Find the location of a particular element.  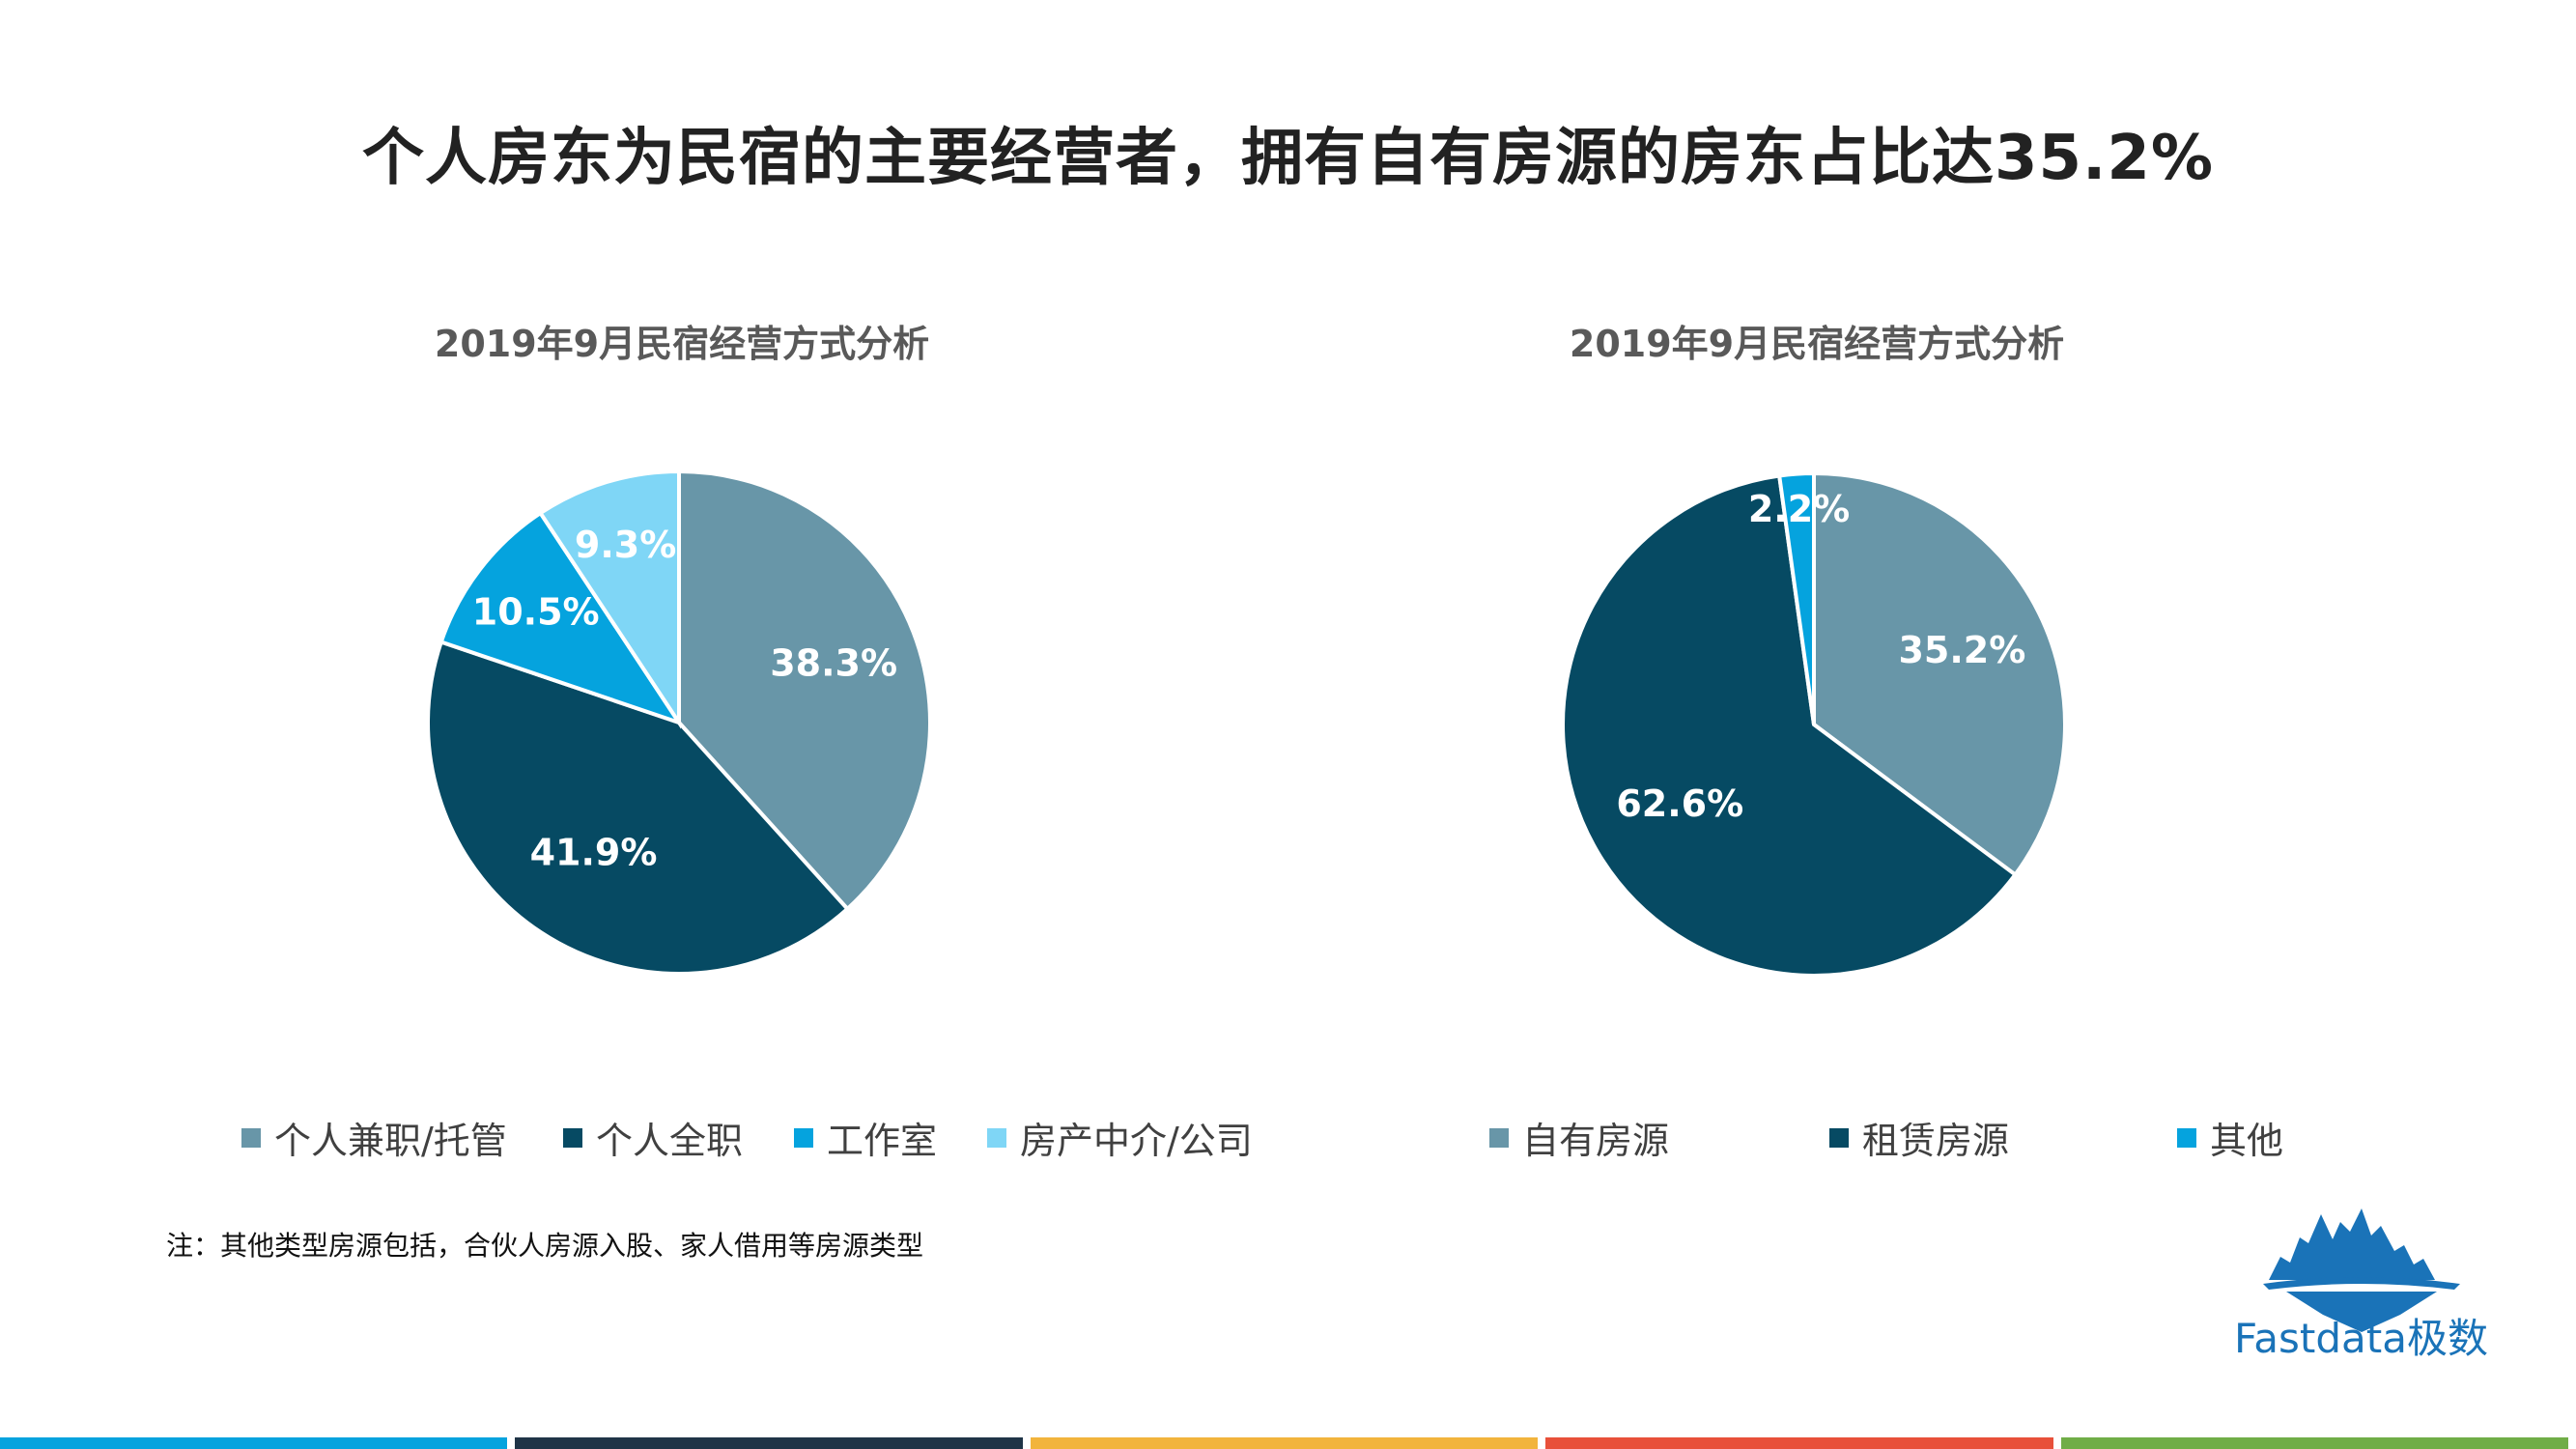

legend-label: 其他 is located at coordinates (2247, 1141).